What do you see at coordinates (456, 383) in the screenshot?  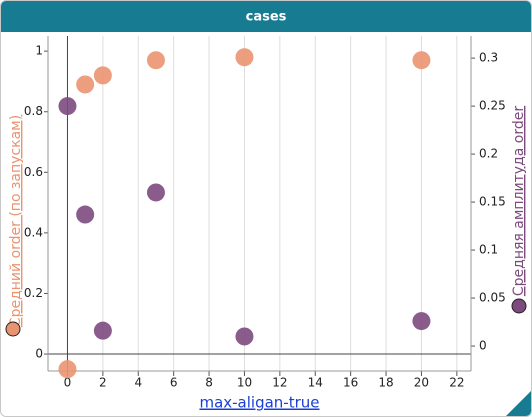 I see `x-tick-label: 22` at bounding box center [456, 383].